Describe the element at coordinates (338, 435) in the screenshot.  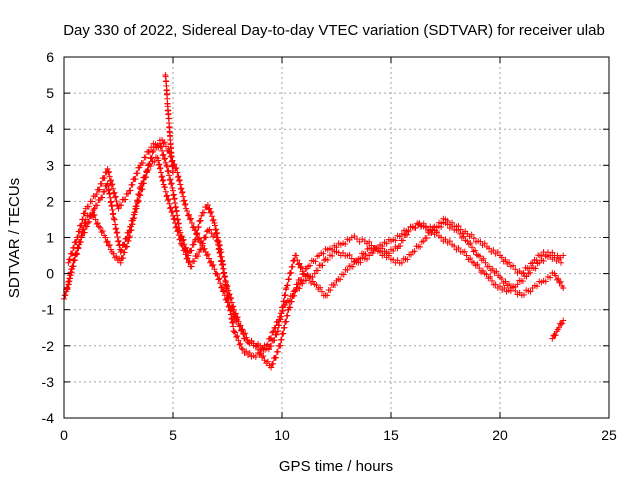
I see `x-tick-labels: 0 5 10 15 20 25` at that location.